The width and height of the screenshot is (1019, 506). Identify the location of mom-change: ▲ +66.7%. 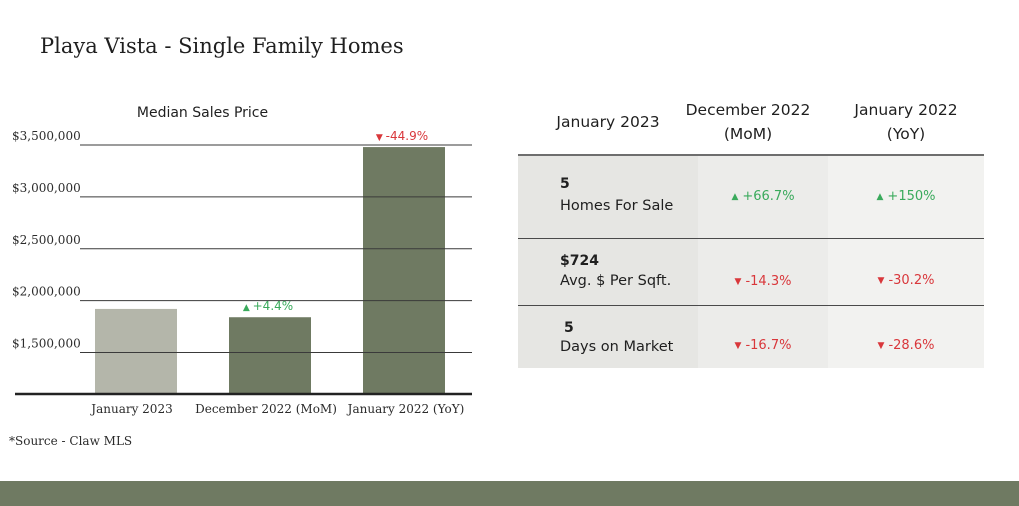
(763, 196).